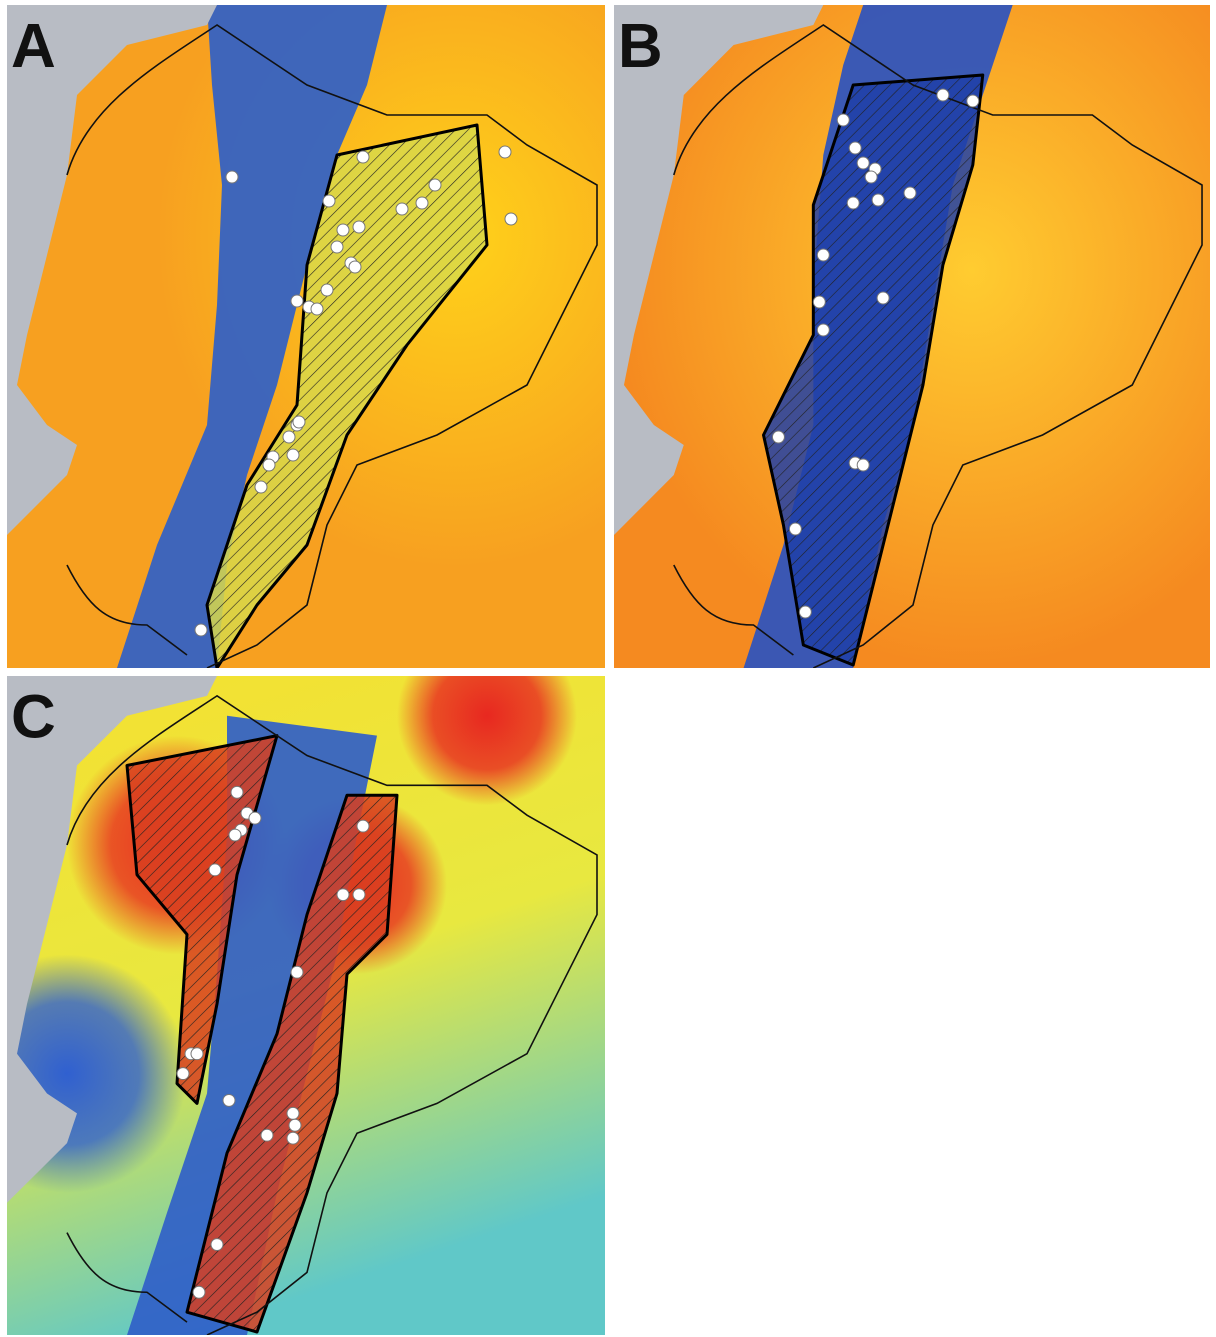  Describe the element at coordinates (33, 46) in the screenshot. I see `panel-label: A` at that location.